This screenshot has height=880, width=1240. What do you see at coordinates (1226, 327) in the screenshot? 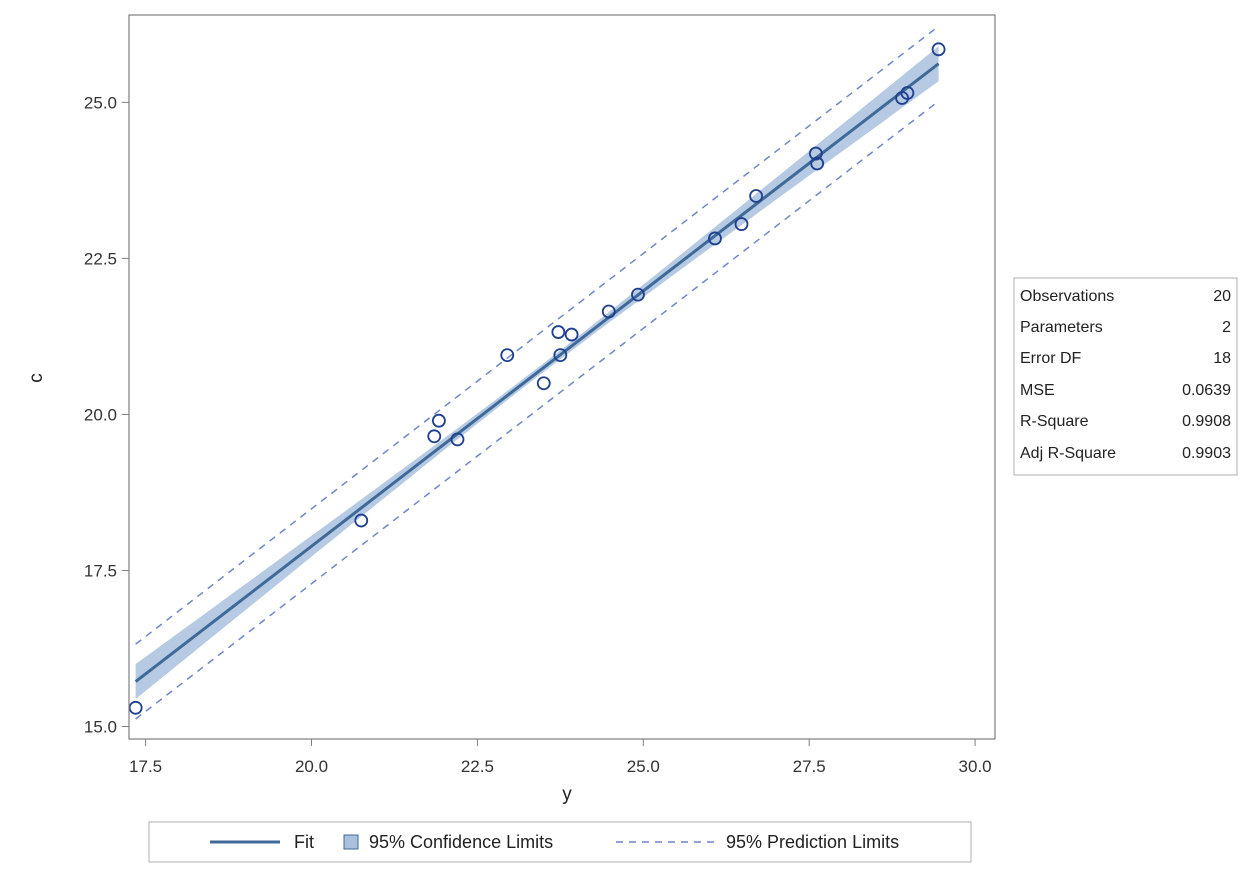
I see `stat-value-parameters: 2` at bounding box center [1226, 327].